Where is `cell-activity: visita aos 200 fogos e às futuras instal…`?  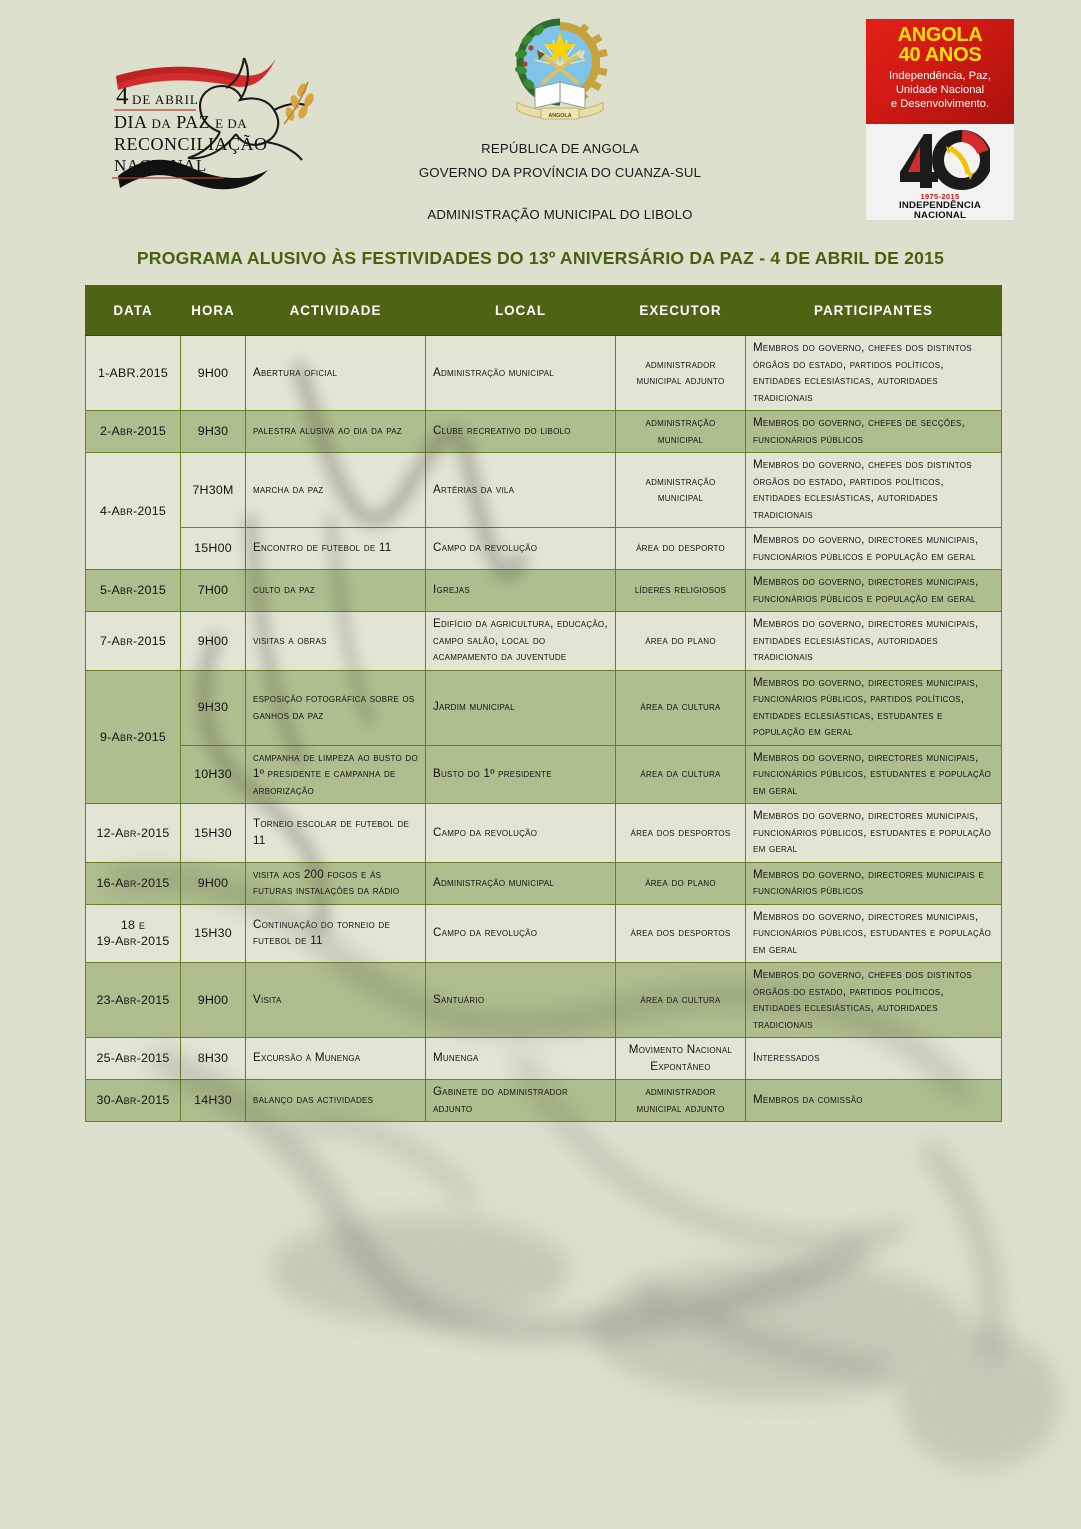
cell-activity: visita aos 200 fogos e às futuras instal… is located at coordinates (335, 883).